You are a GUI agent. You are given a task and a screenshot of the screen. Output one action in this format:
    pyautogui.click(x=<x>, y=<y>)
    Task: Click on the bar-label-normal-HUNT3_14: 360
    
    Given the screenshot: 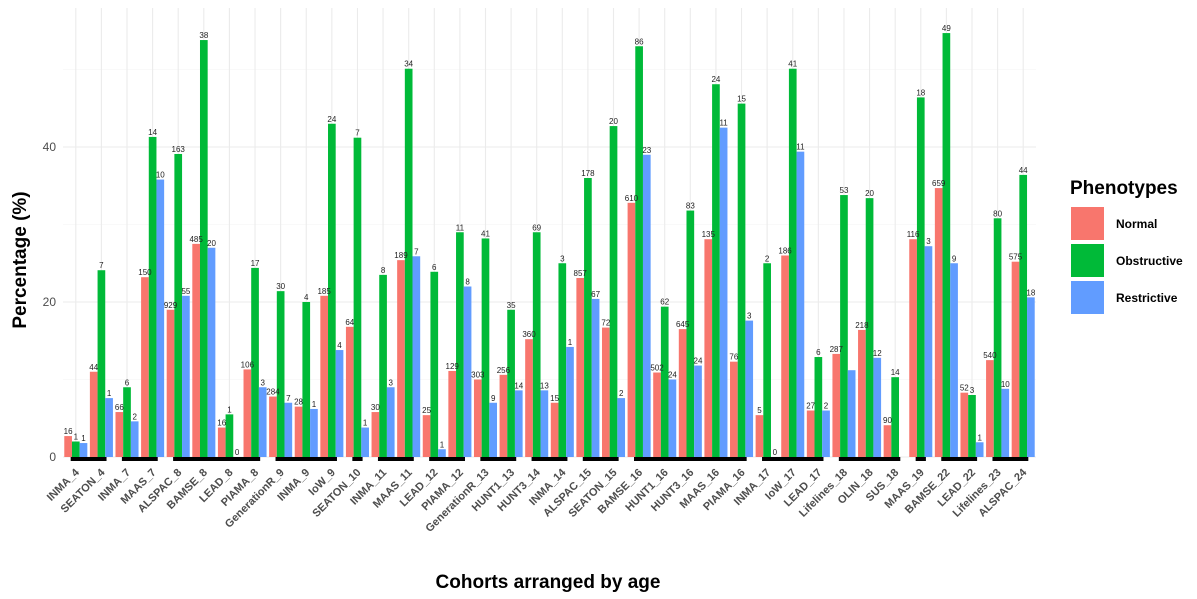 What is the action you would take?
    pyautogui.click(x=529, y=334)
    